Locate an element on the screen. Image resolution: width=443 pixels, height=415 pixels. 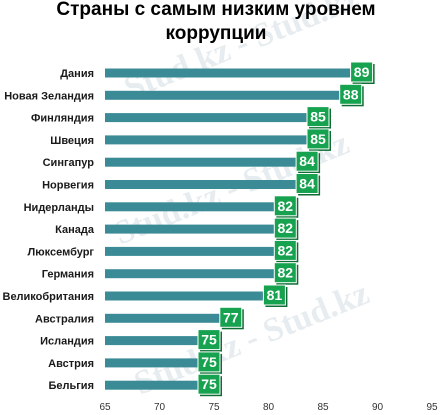
data-label-10: 82 is located at coordinates (286, 273).